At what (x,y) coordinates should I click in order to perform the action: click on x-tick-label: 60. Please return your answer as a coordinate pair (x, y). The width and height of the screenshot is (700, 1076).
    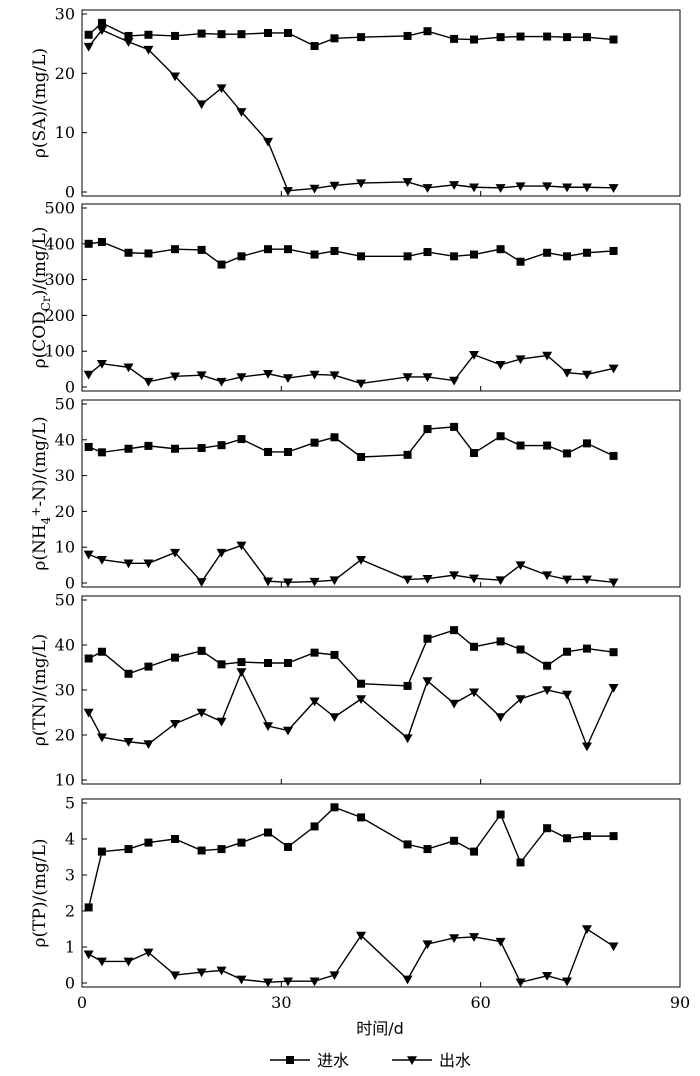
    Looking at the image, I should click on (480, 1002).